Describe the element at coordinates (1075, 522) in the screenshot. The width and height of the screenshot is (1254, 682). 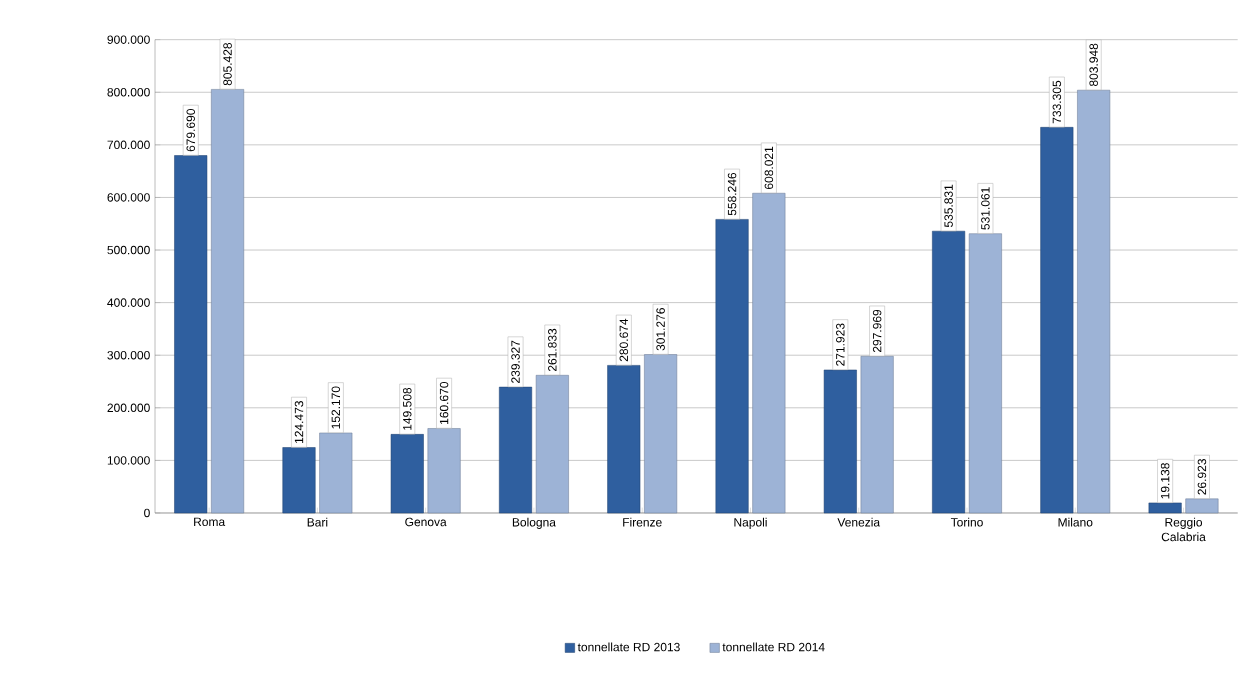
I see `x-tick-label: Milano` at that location.